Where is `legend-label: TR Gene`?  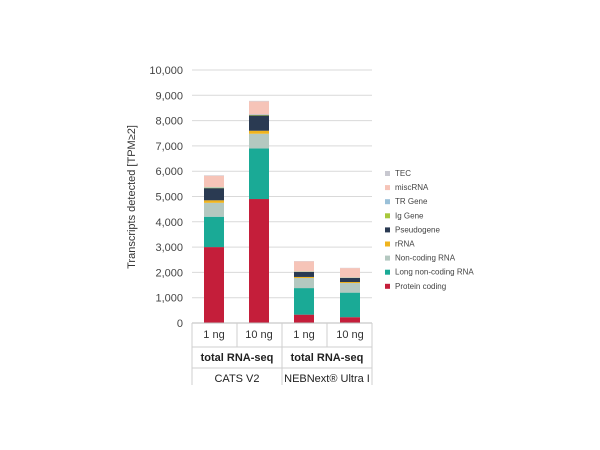
legend-label: TR Gene is located at coordinates (411, 201).